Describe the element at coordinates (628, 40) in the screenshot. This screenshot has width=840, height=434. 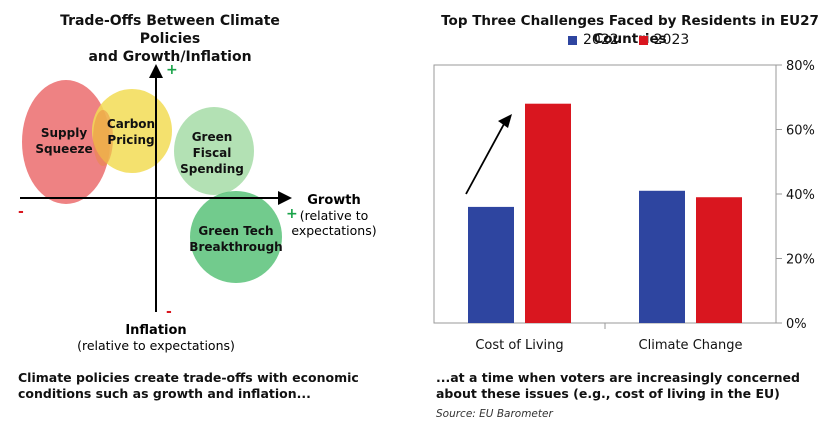
I see `chart-legend: 2022 2023` at that location.